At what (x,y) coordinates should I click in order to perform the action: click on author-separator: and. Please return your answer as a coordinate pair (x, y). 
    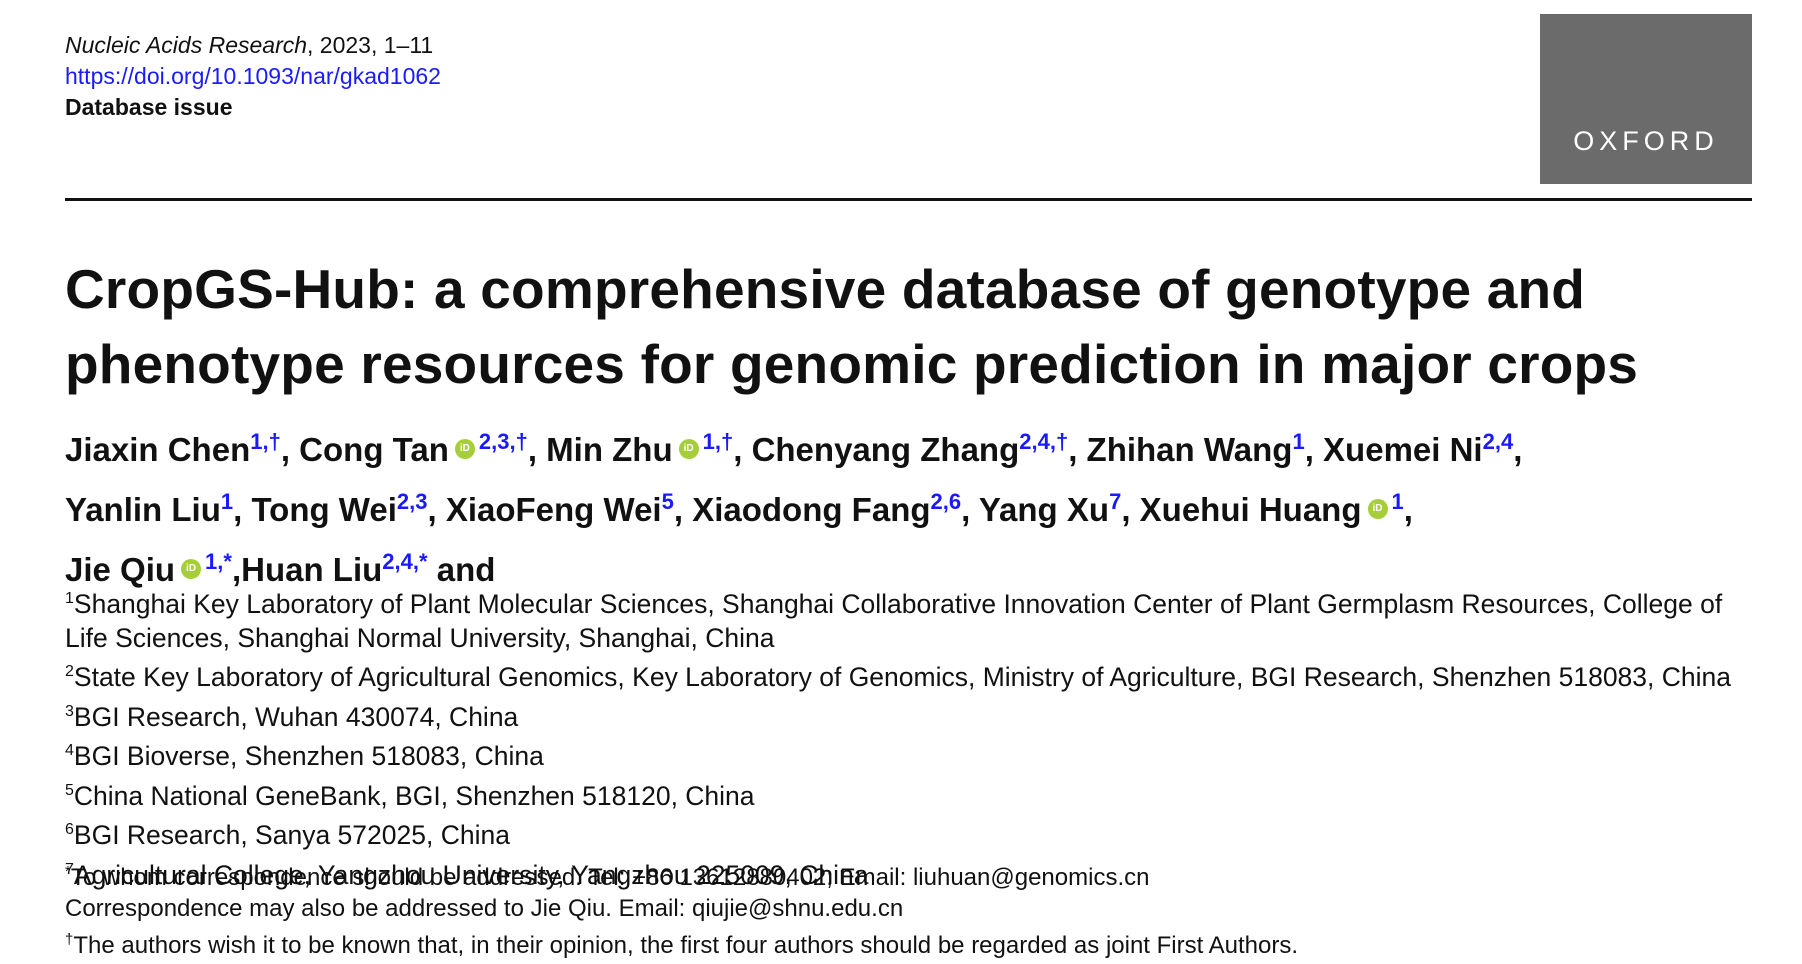
    Looking at the image, I should click on (461, 569).